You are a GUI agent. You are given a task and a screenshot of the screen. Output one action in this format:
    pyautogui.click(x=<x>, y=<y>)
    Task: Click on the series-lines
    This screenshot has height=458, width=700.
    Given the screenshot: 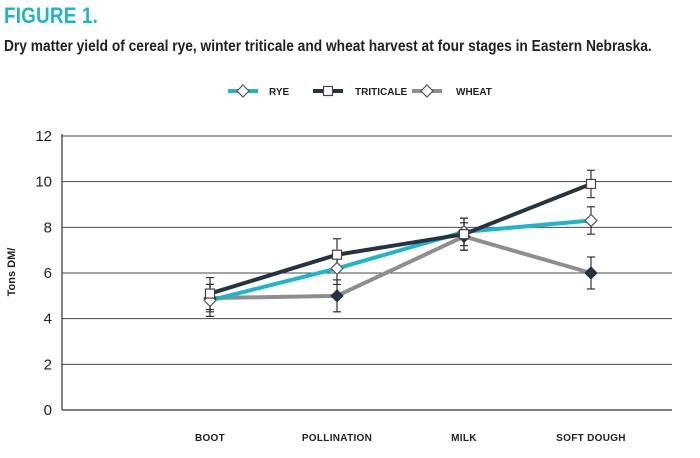 What is the action you would take?
    pyautogui.click(x=400, y=242)
    